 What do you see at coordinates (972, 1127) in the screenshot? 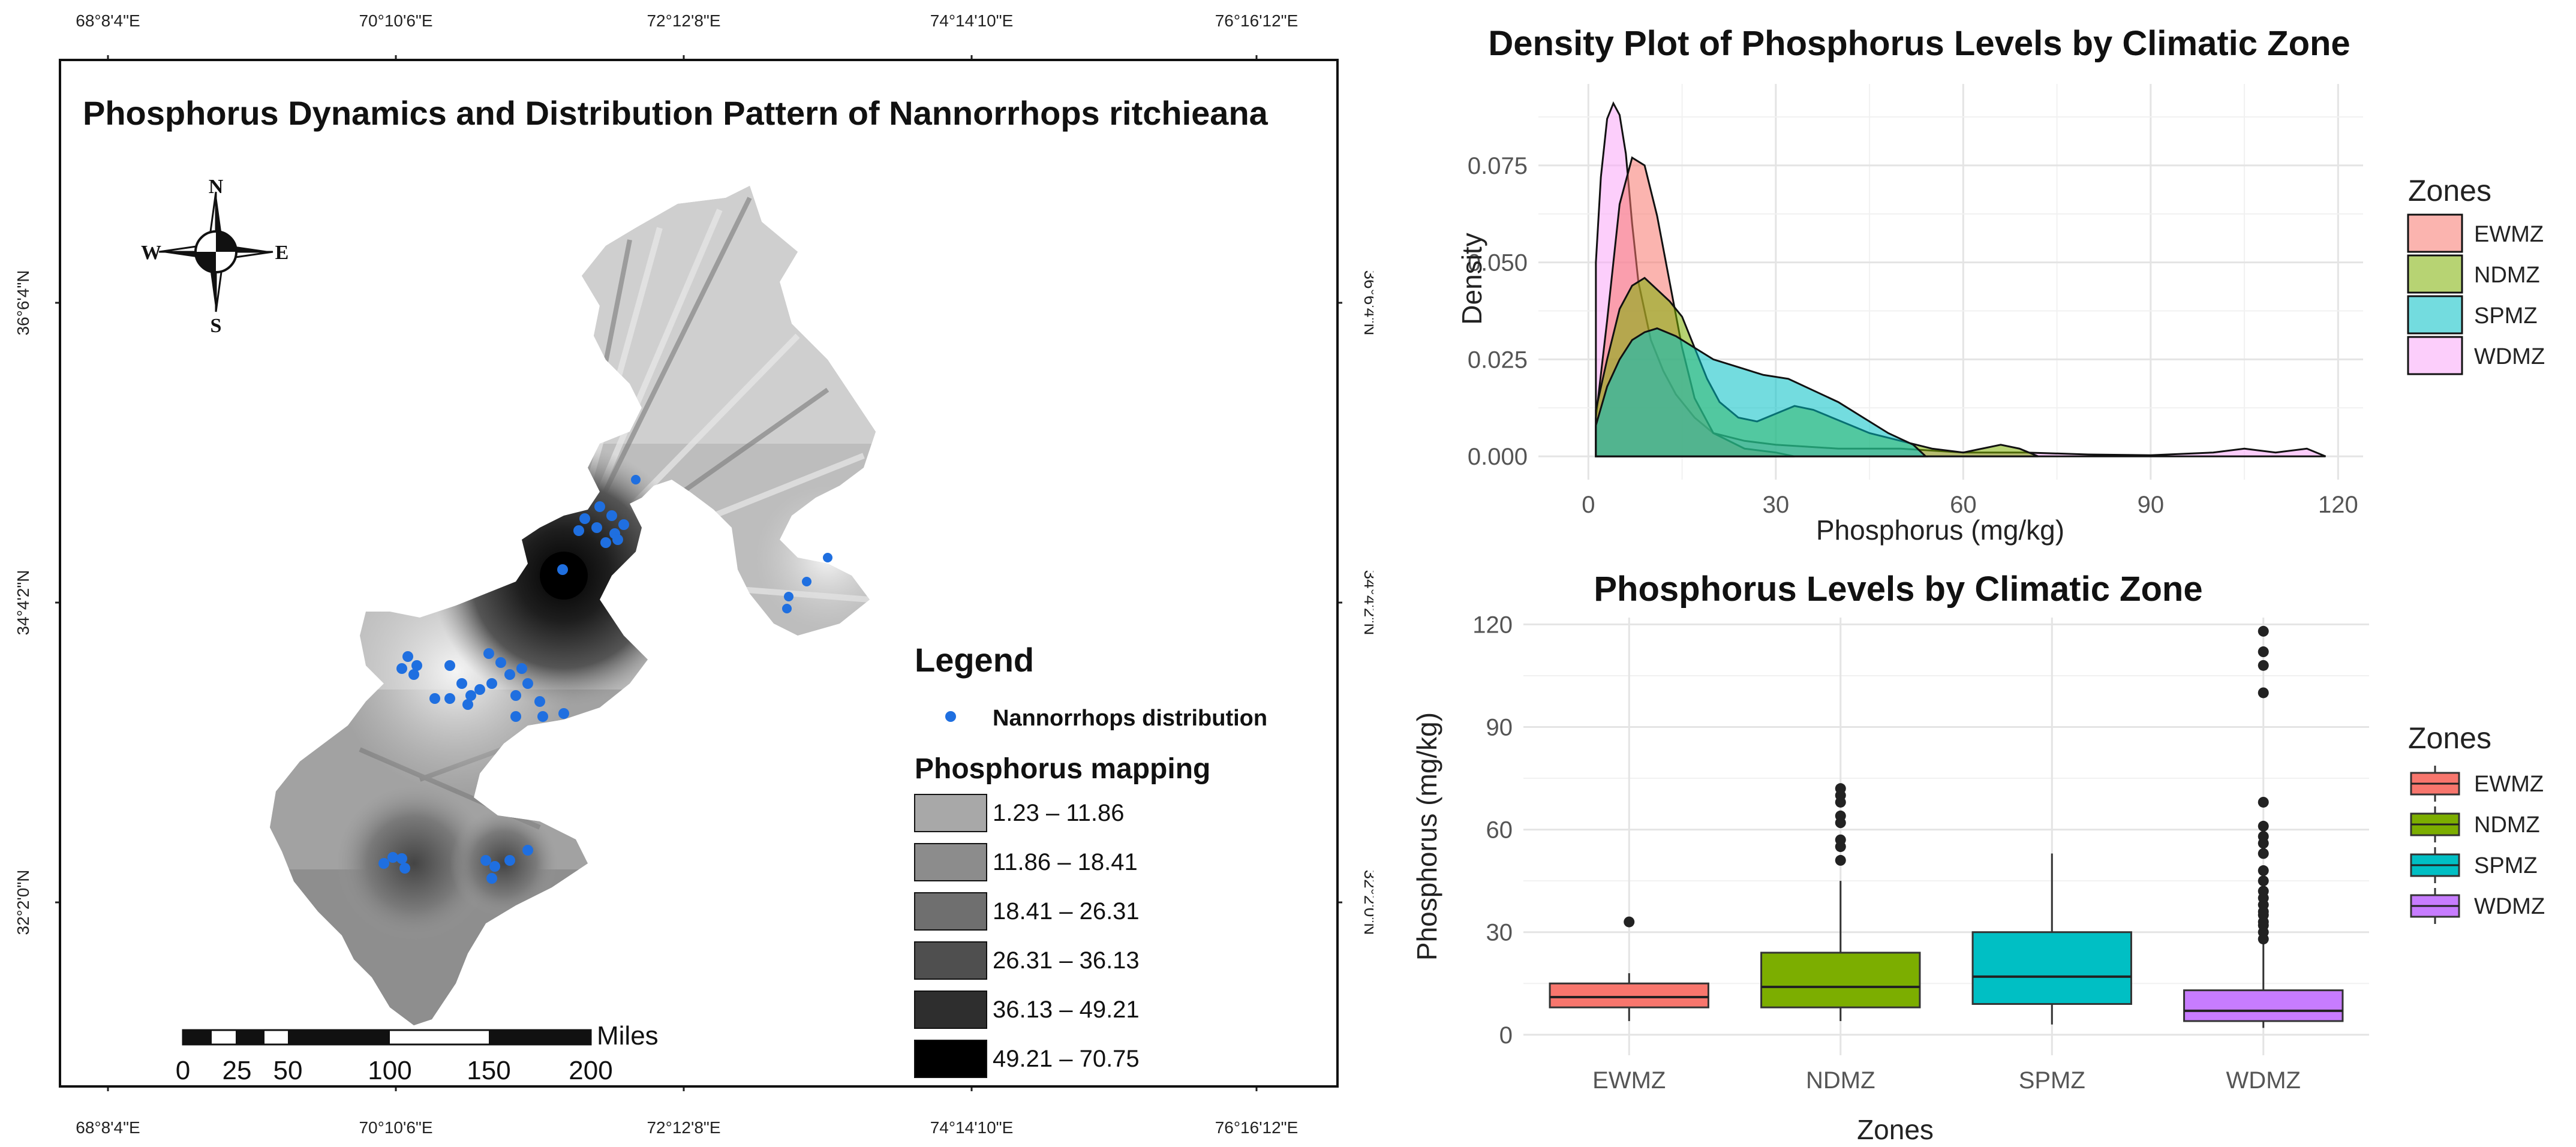
I see `bottom-coord-4: 74°14'10"E` at bounding box center [972, 1127].